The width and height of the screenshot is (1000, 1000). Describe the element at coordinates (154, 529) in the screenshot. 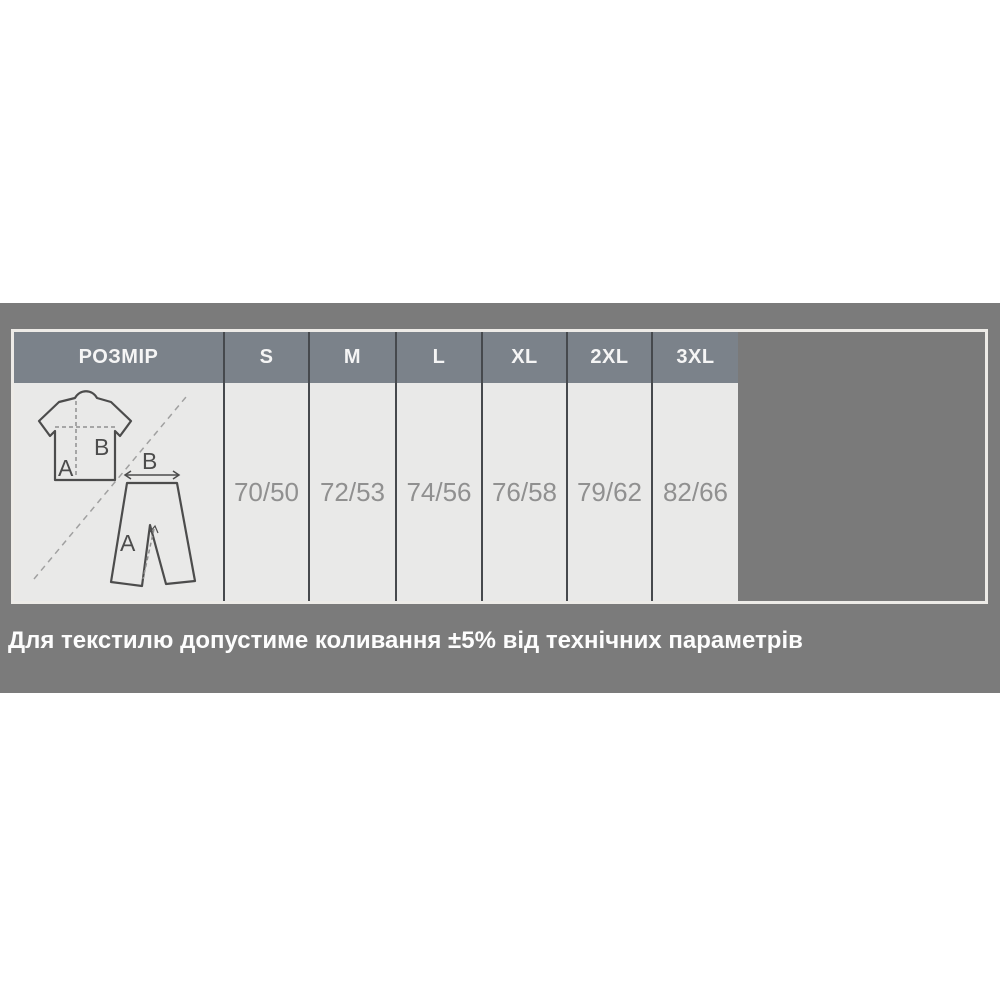

I see `pants-length-arrowhead` at that location.